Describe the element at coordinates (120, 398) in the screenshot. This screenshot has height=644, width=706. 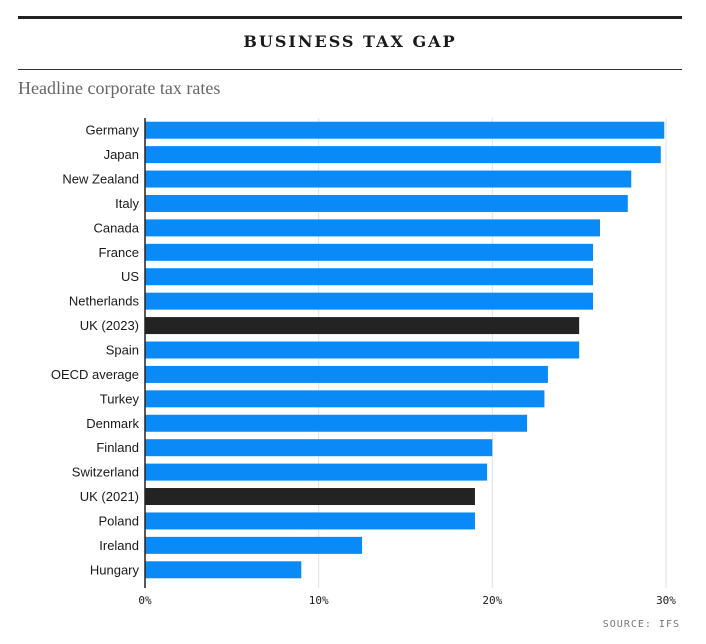
I see `category-label: Turkey` at that location.